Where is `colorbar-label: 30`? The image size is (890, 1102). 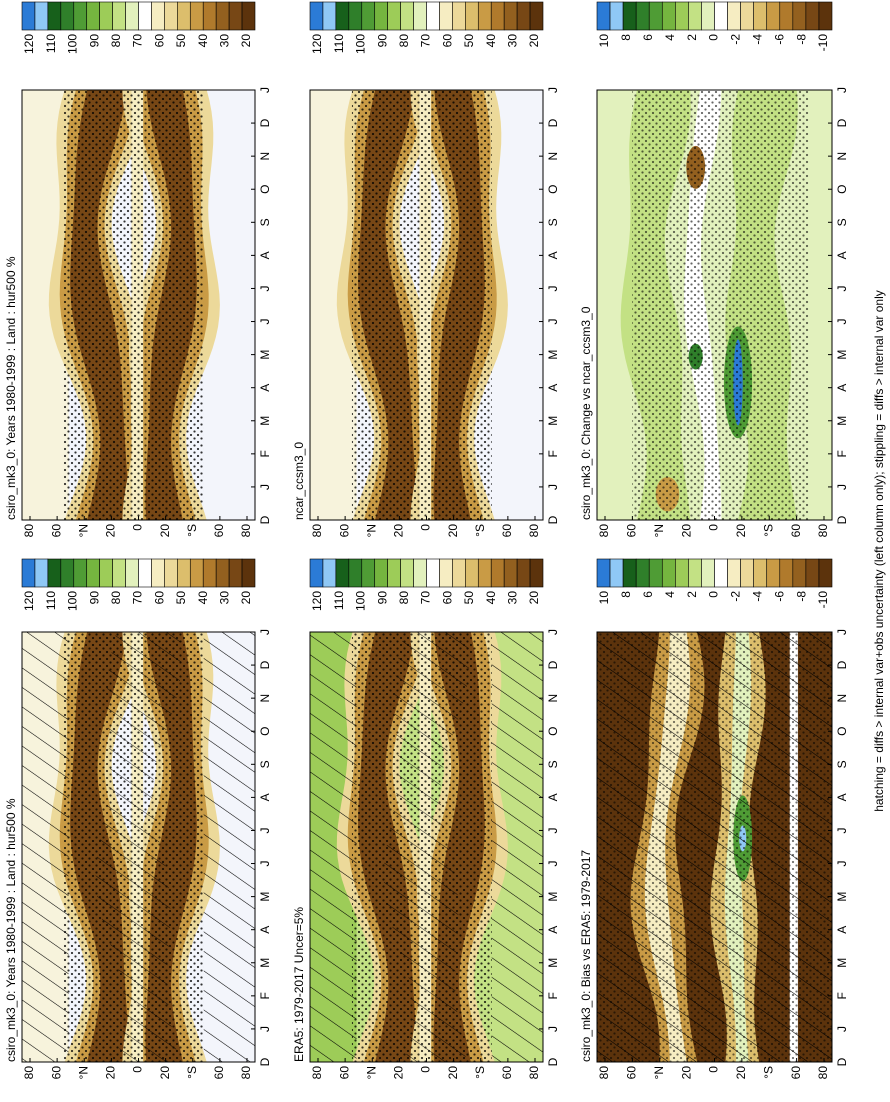
colorbar-label: 30 is located at coordinates (224, 41).